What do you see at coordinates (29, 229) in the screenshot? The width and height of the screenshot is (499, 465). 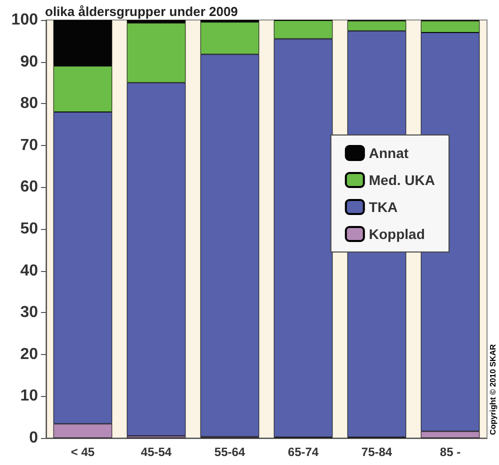 I see `y-tick-label: 50` at bounding box center [29, 229].